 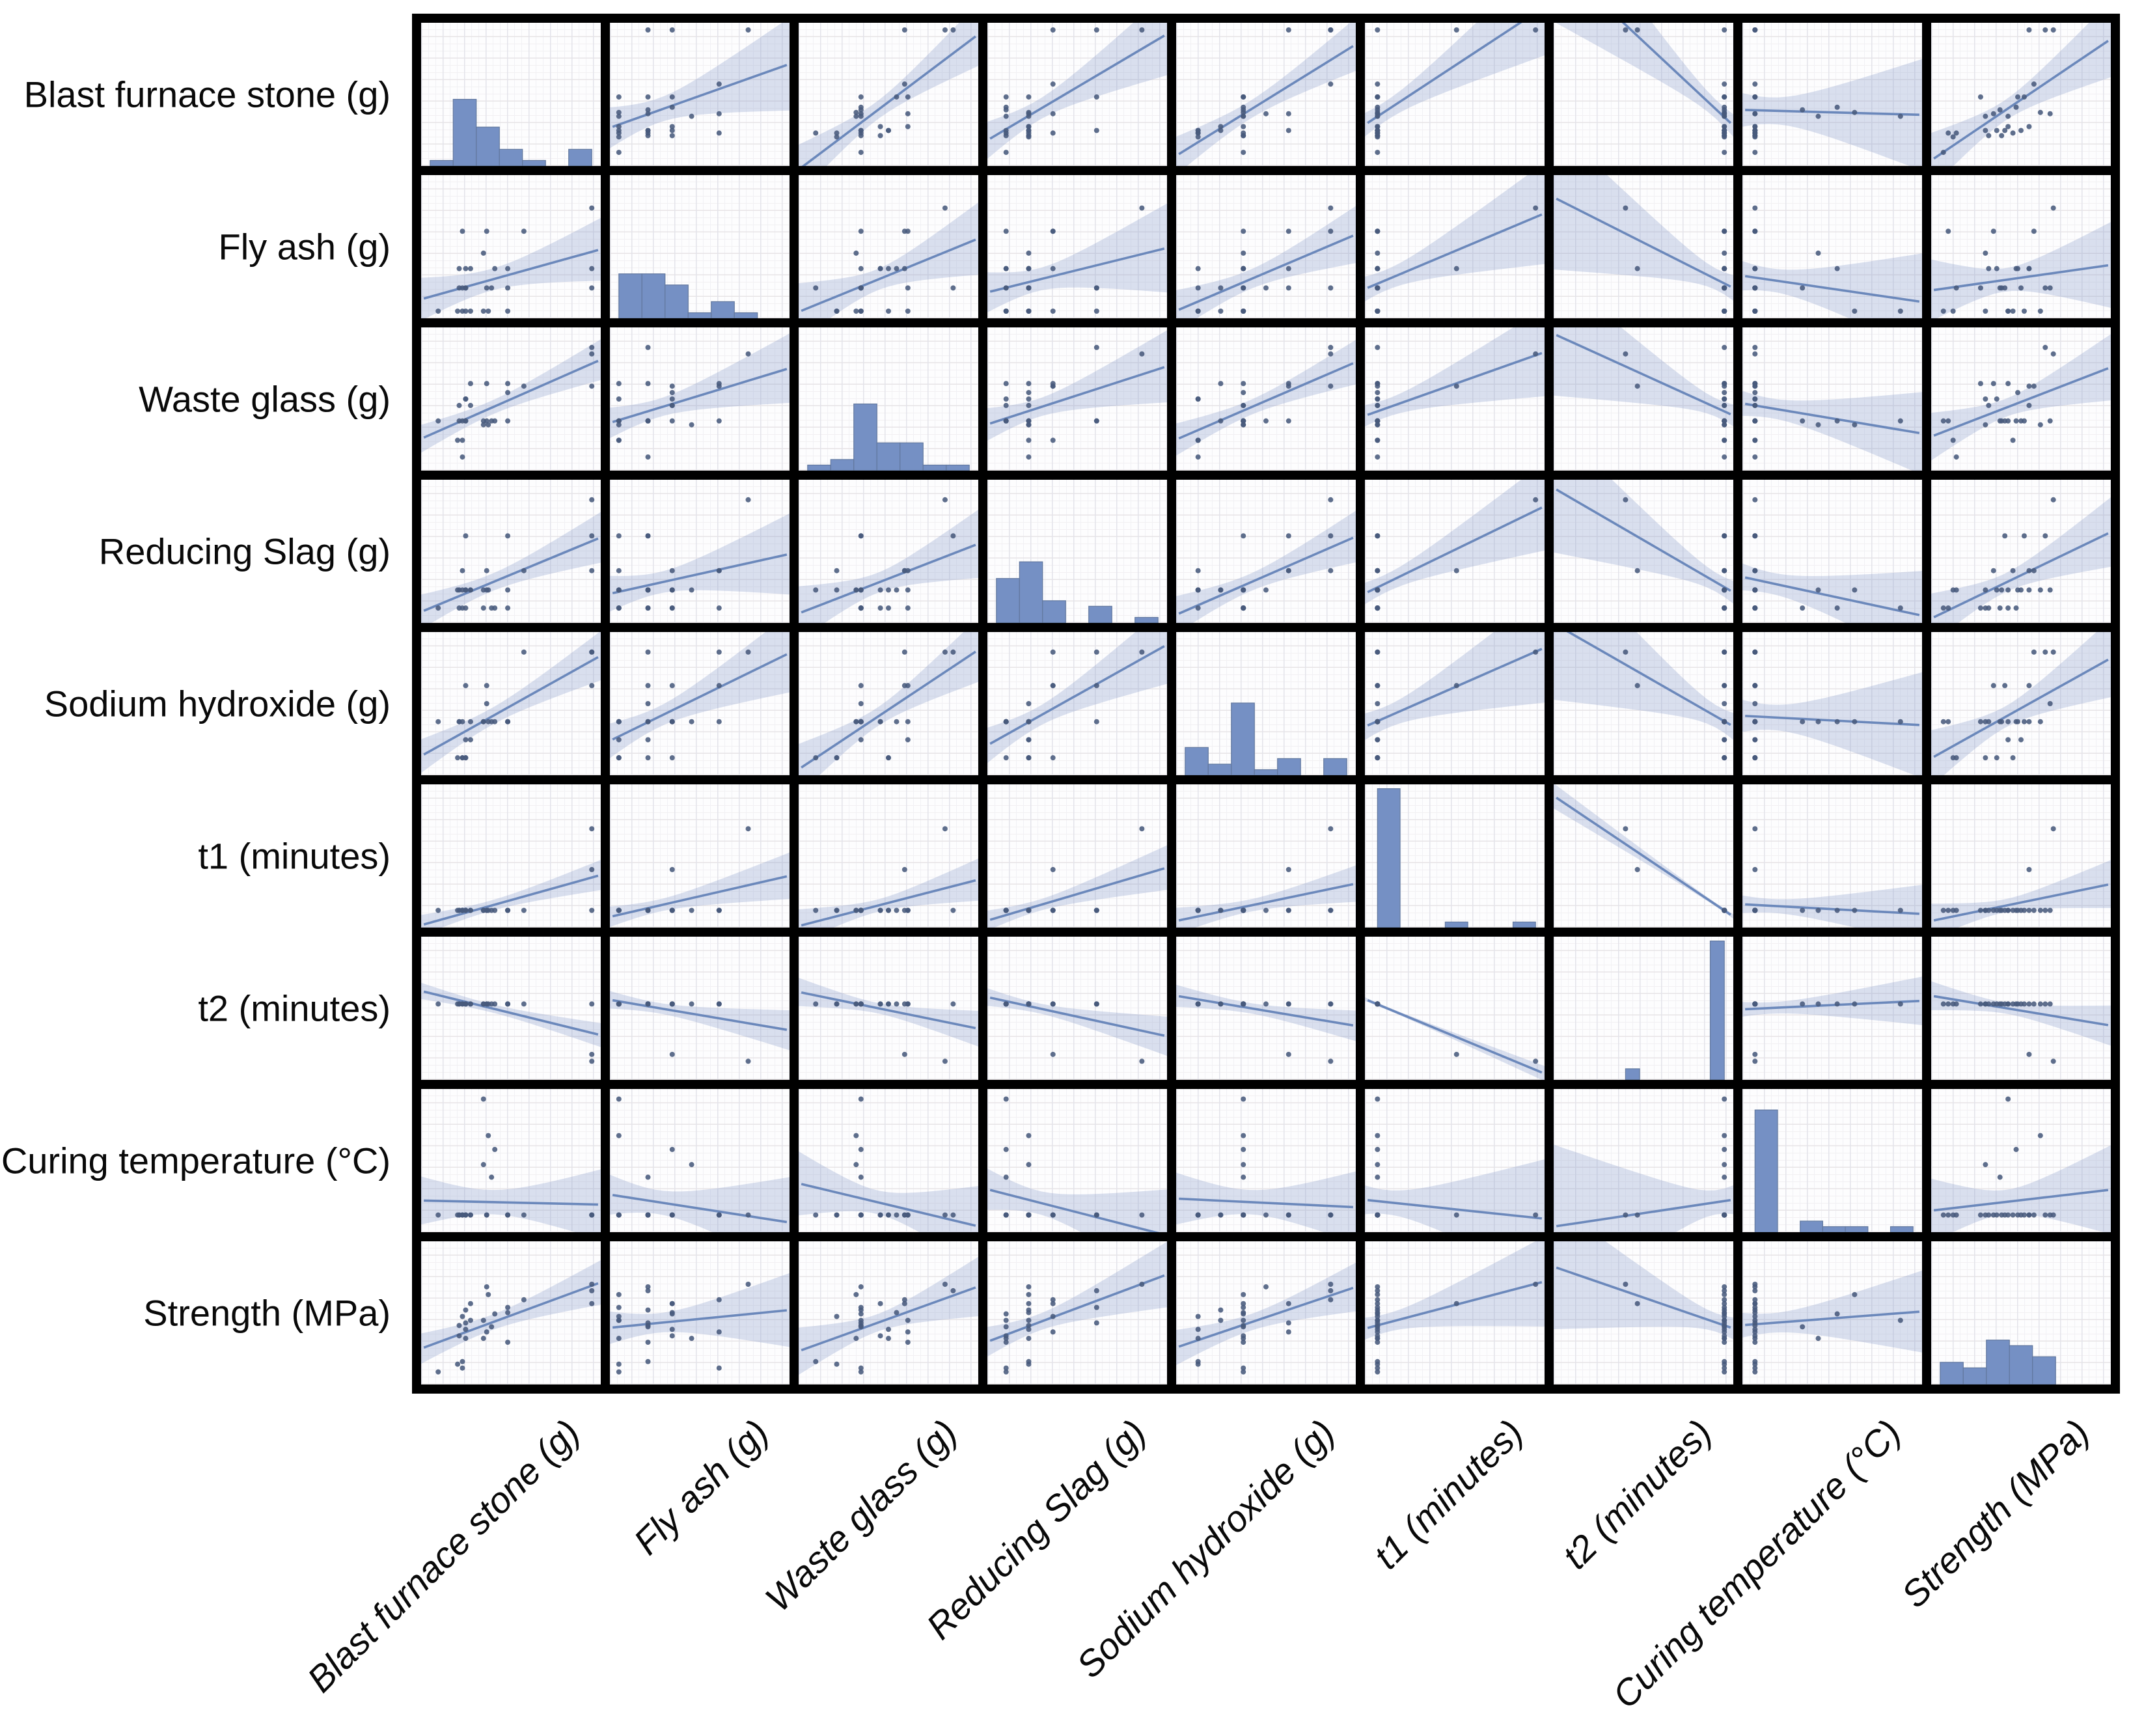 What do you see at coordinates (1335, 767) in the screenshot?
I see `hist-bar` at bounding box center [1335, 767].